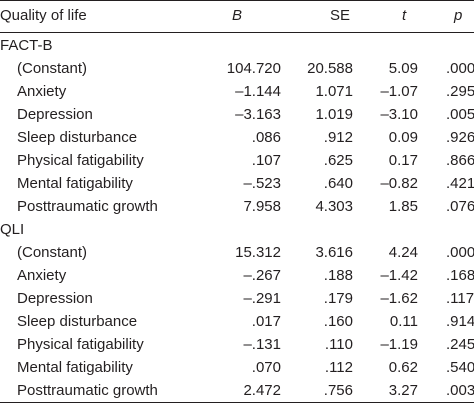  What do you see at coordinates (399, 344) in the screenshot?
I see `cell-t: –1.19` at bounding box center [399, 344].